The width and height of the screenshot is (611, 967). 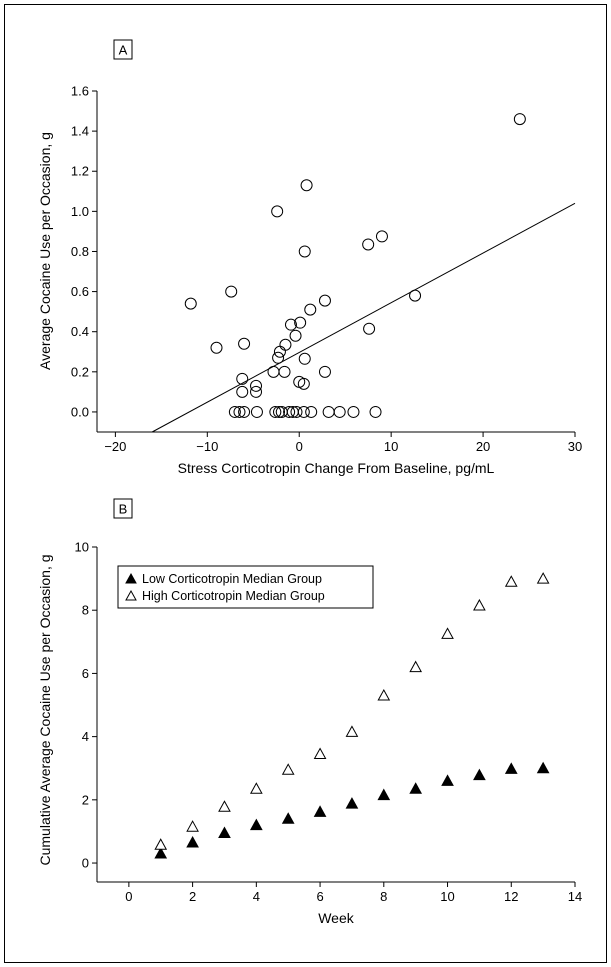 What do you see at coordinates (85, 863) in the screenshot?
I see `panel-b-y-tick-label: 0` at bounding box center [85, 863].